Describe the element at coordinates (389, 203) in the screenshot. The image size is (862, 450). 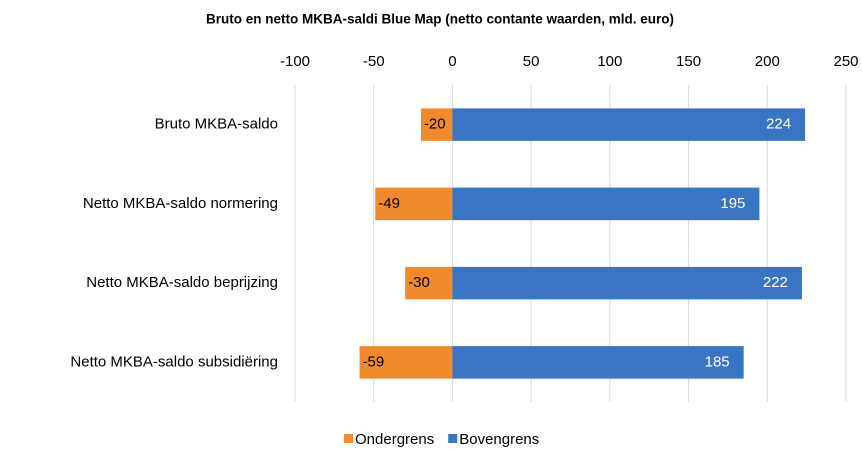
I see `data-label: -49` at that location.